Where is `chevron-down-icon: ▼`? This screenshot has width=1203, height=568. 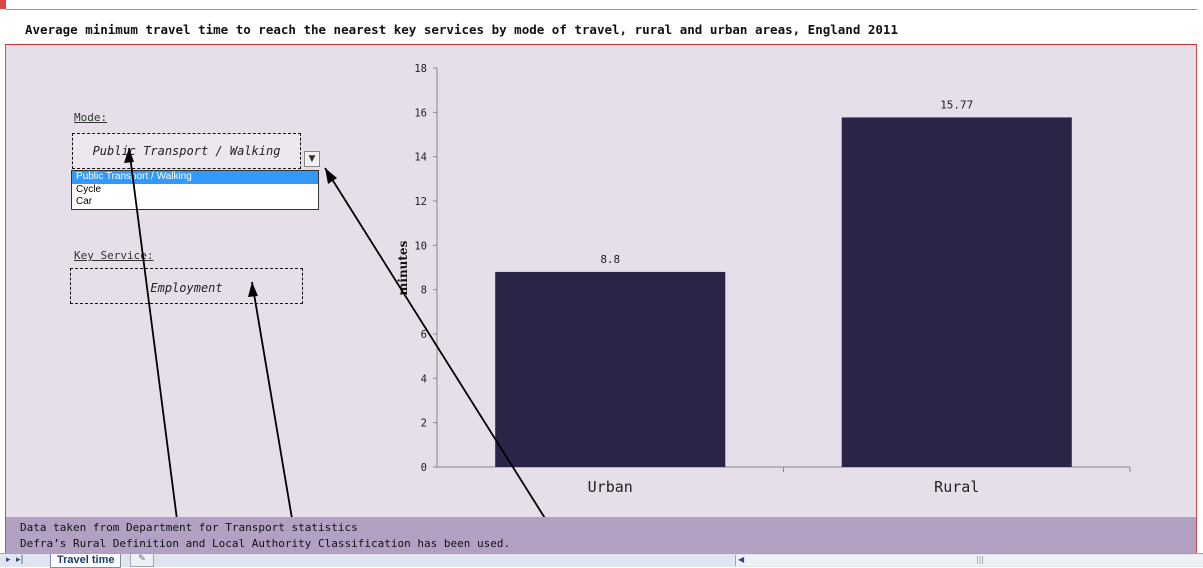 chevron-down-icon: ▼ is located at coordinates (312, 159).